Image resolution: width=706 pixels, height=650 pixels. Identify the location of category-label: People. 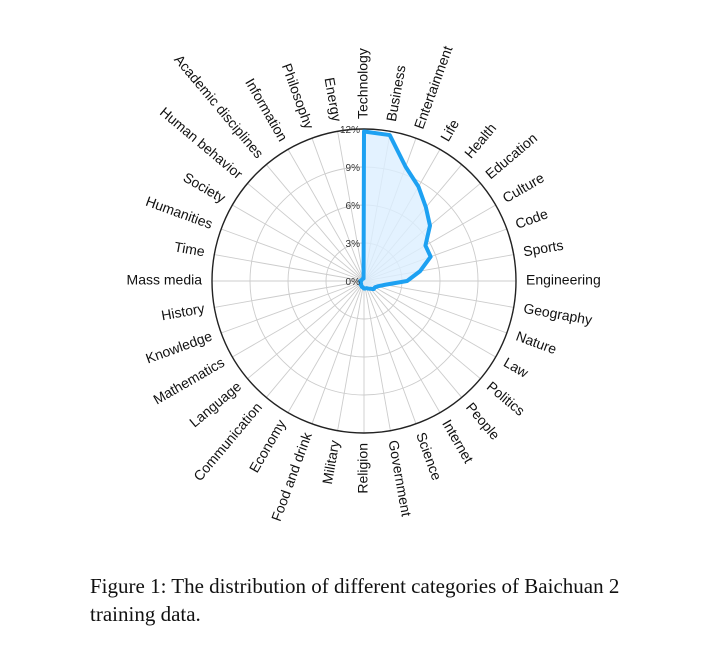
(483, 421).